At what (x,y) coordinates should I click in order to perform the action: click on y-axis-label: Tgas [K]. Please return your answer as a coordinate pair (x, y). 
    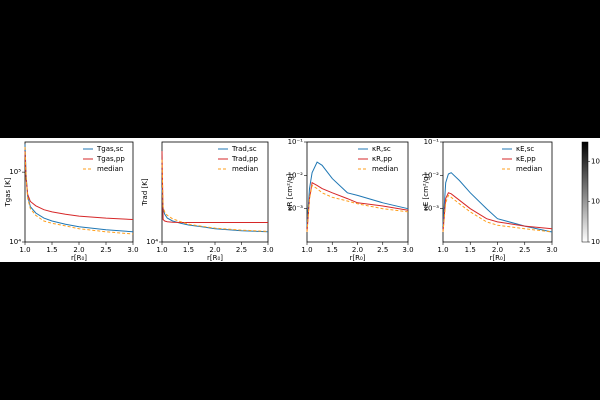
    Looking at the image, I should click on (8, 192).